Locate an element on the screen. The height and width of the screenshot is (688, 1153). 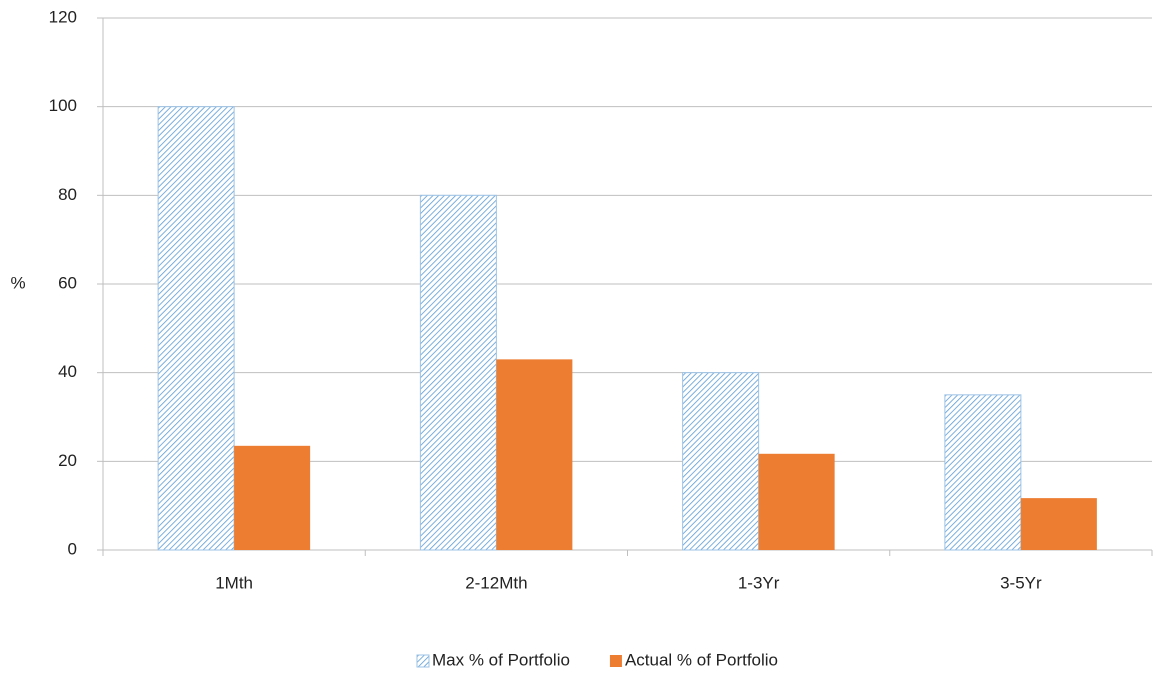
y-axis-label: % is located at coordinates (17, 282).